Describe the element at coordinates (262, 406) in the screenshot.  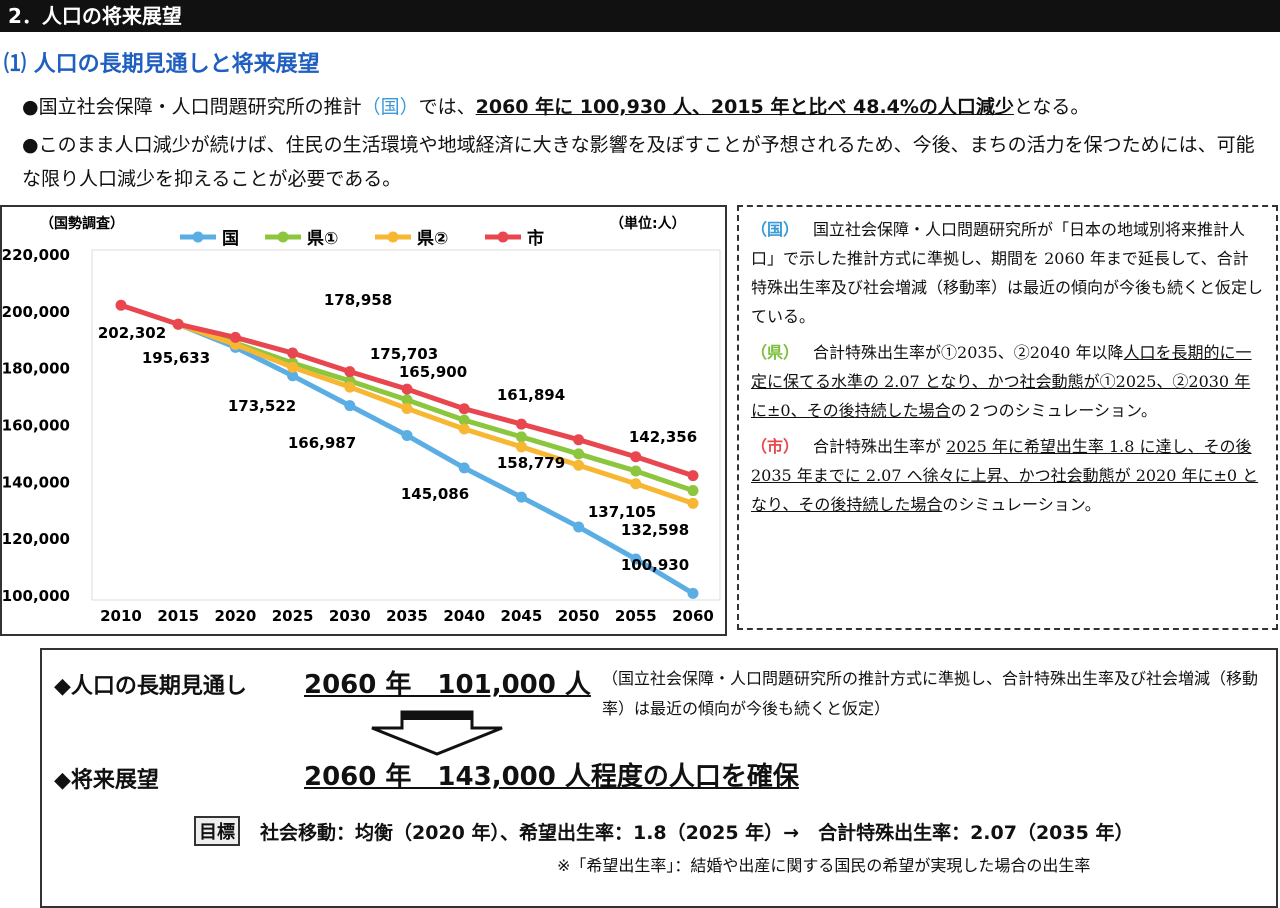
I see `data-label: 173,522` at that location.